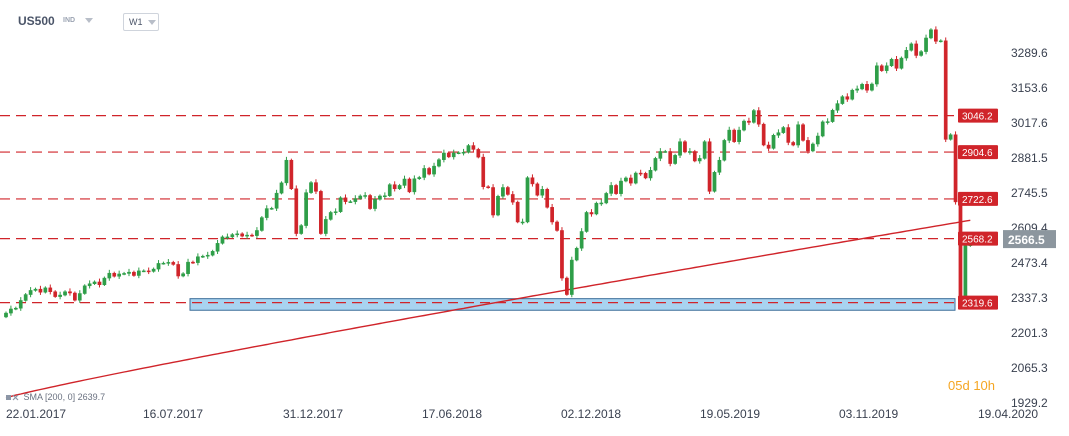 The height and width of the screenshot is (436, 1069). Describe the element at coordinates (1029, 193) in the screenshot. I see `y-axis-tick: 2745.5` at that location.